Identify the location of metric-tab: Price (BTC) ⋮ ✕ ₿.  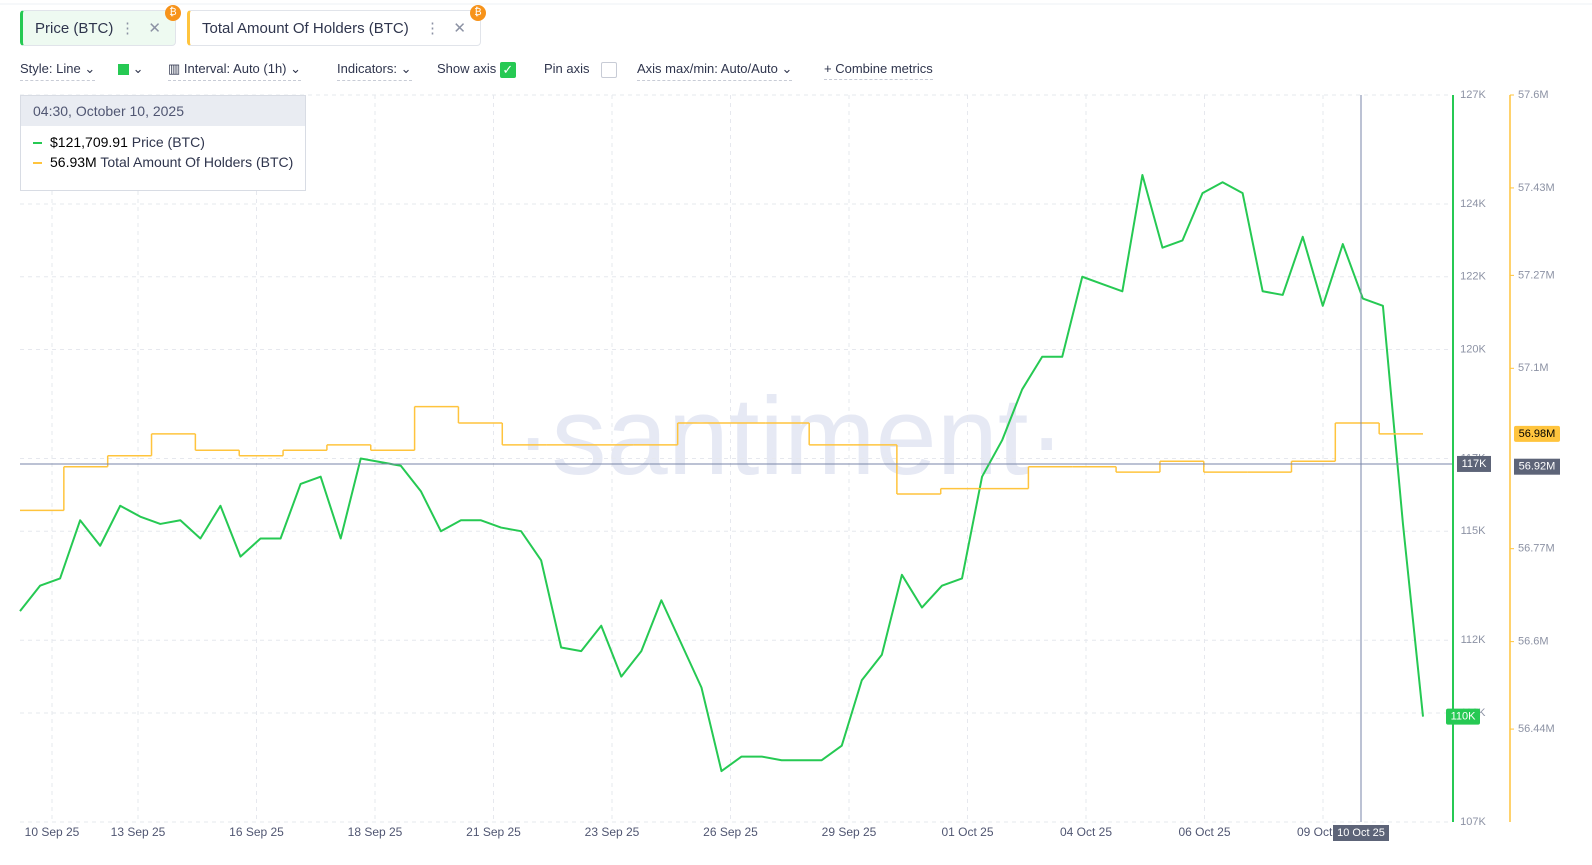
(100, 25).